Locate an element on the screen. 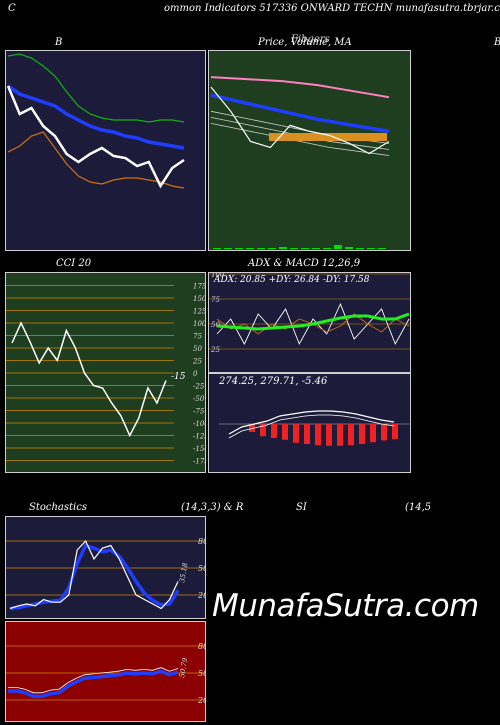 This screenshot has height=725, width=500. price-orange-band is located at coordinates (328, 137).